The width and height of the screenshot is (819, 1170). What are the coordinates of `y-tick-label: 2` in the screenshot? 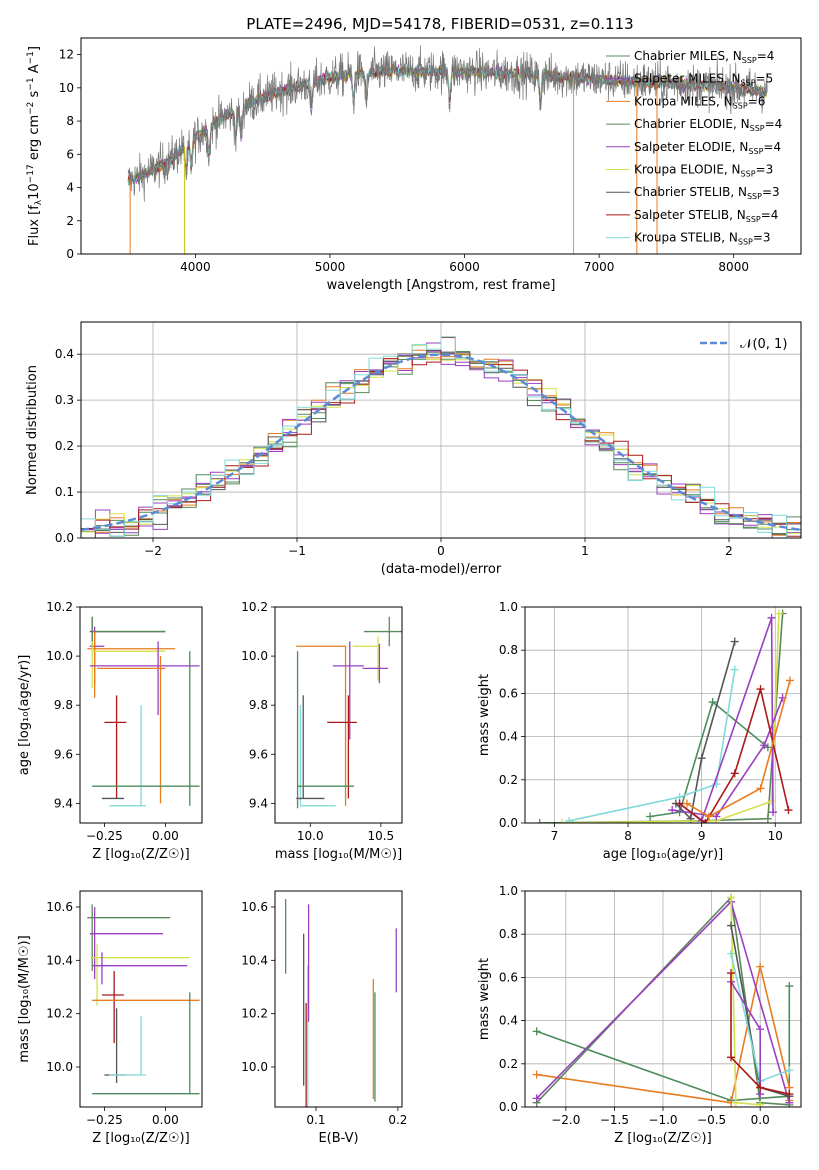 It's located at (70, 221).